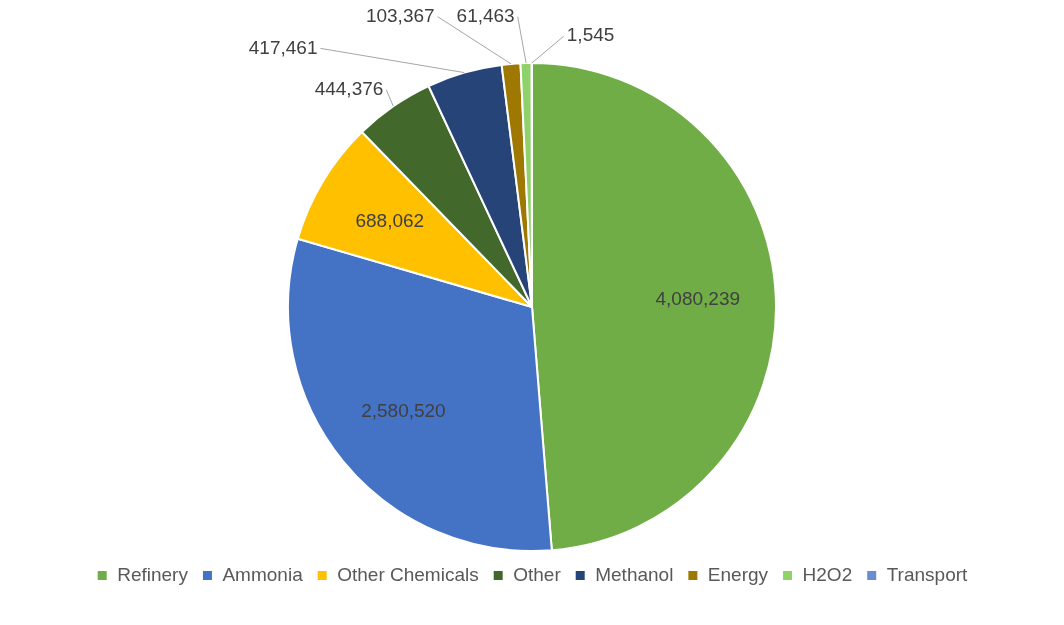 The width and height of the screenshot is (1064, 625). I want to click on legend-label: Refinery, so click(153, 574).